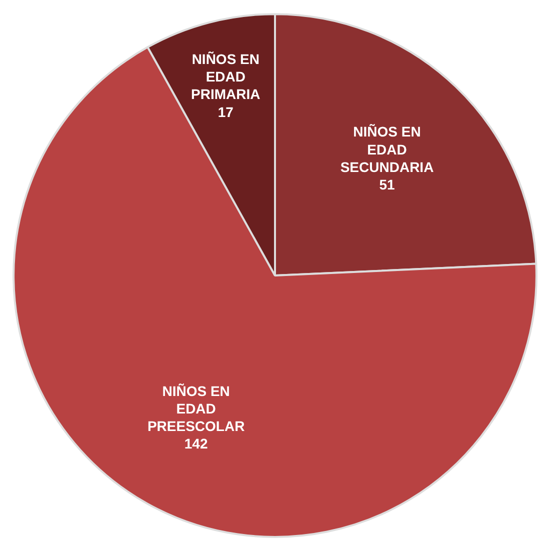  Describe the element at coordinates (226, 112) in the screenshot. I see `data-label: 17` at that location.